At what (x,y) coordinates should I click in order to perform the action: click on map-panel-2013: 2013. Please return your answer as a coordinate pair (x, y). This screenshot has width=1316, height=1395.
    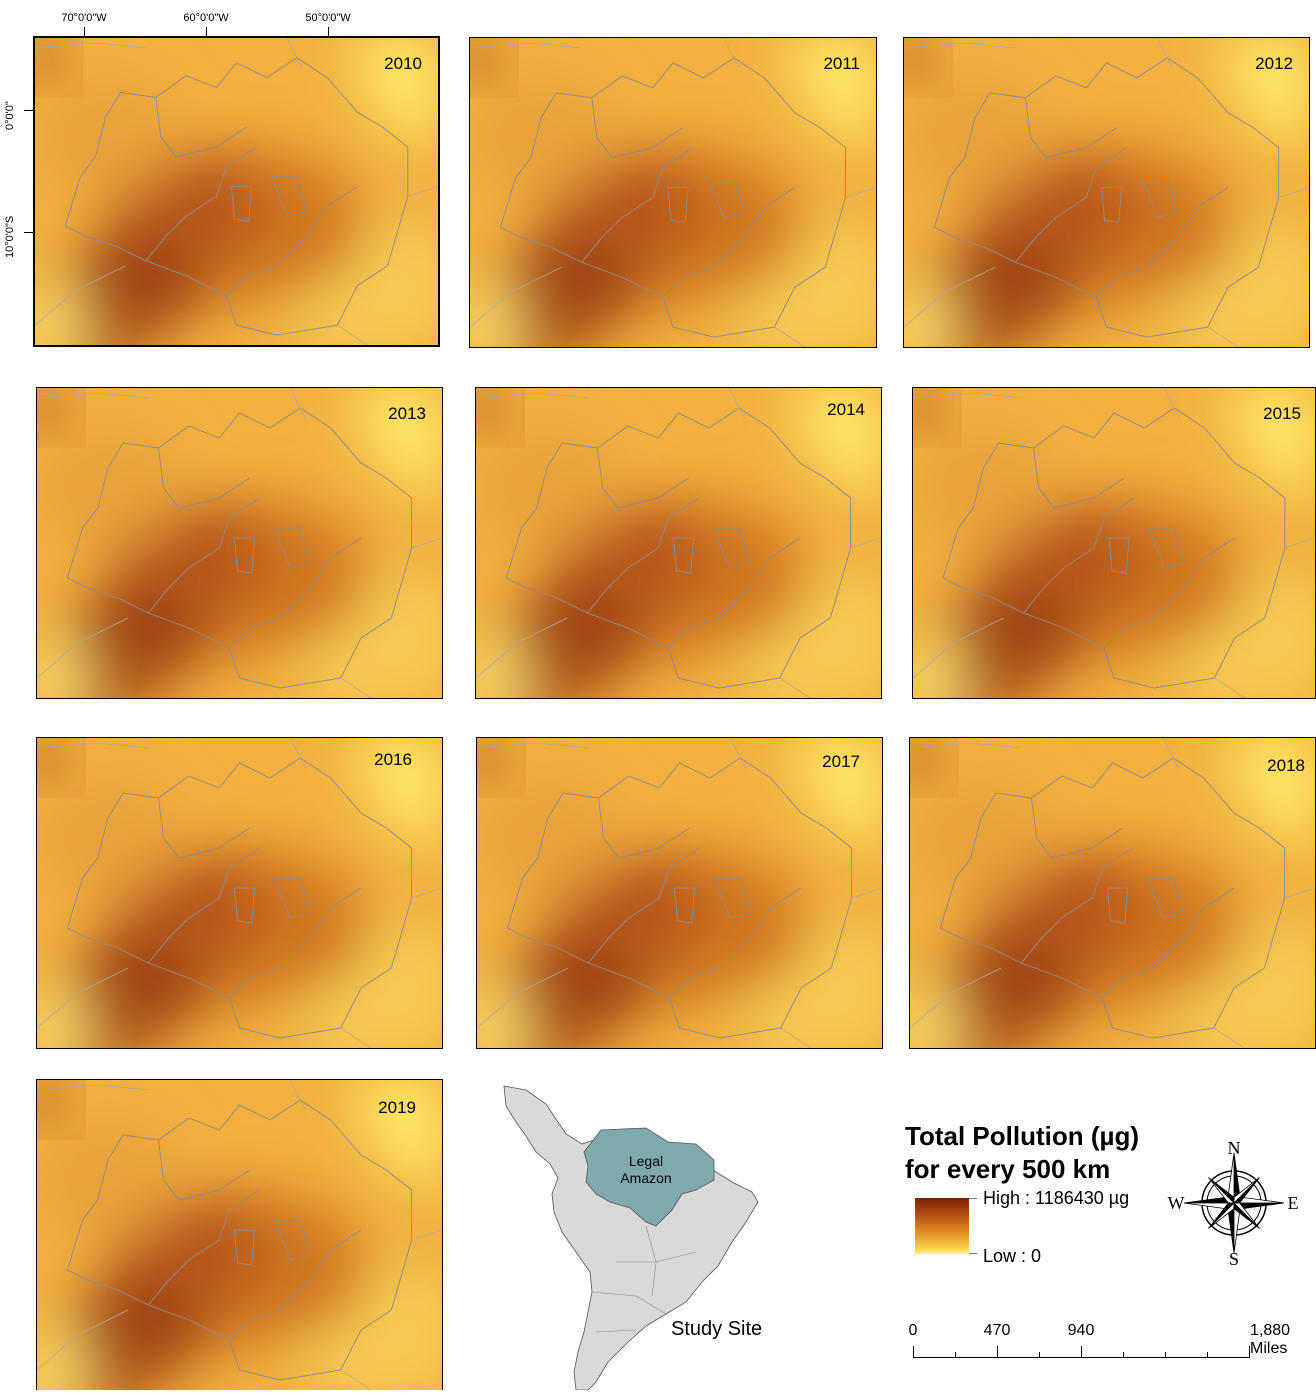
    Looking at the image, I should click on (239, 543).